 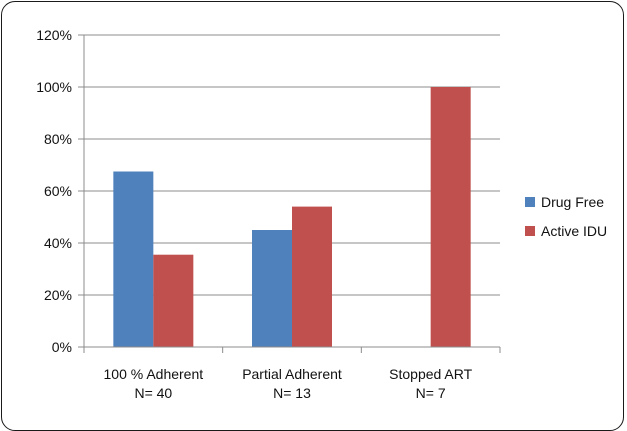 I want to click on legend: Drug Free Active IDU, so click(x=566, y=216).